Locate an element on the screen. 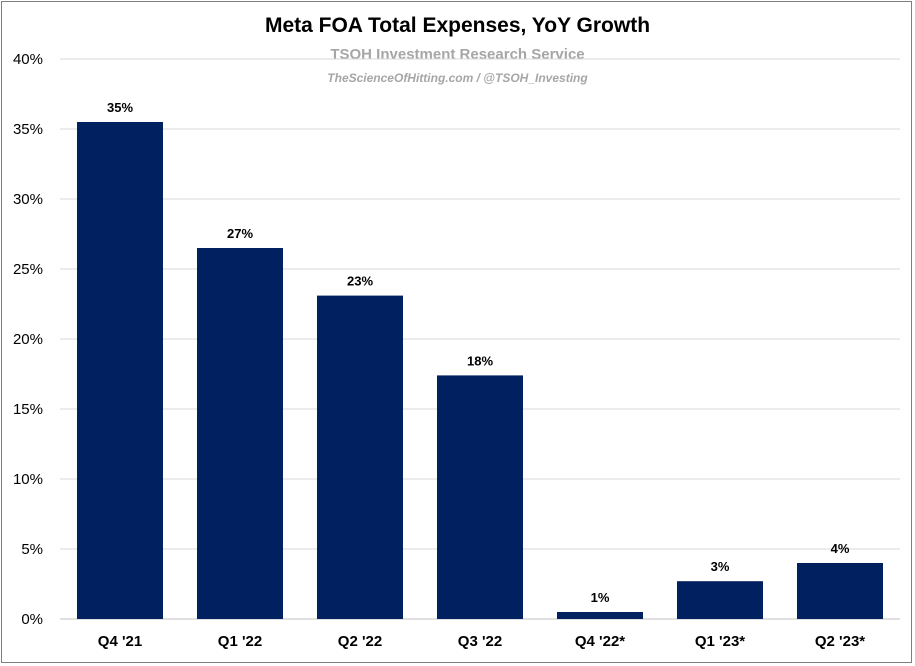 The width and height of the screenshot is (915, 666). x-tick-label: Q4 '22* is located at coordinates (600, 641).